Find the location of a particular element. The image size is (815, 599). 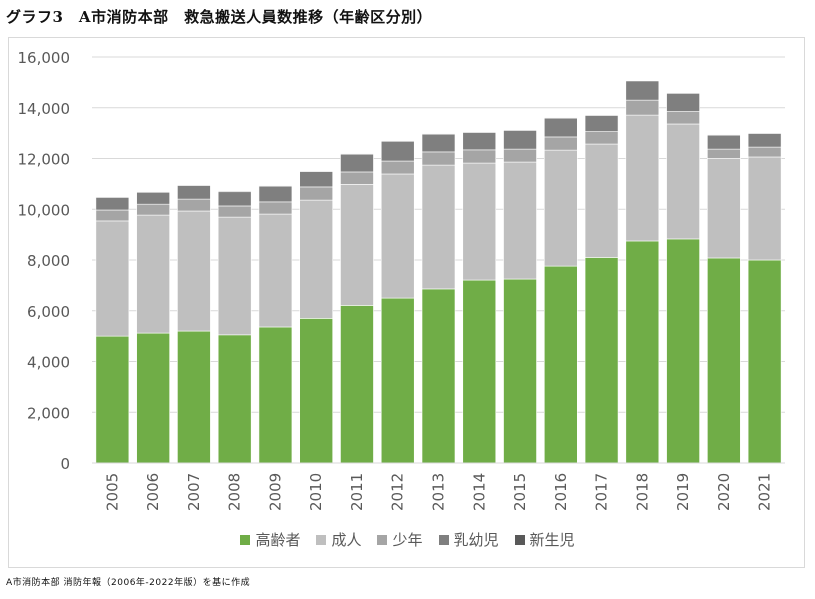

legend-item: 乳幼児 is located at coordinates (468, 539).